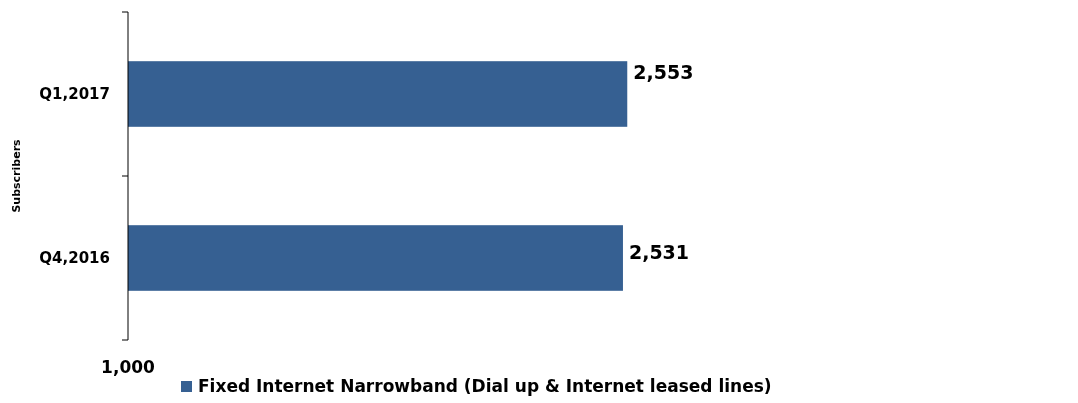 The image size is (1078, 403). Describe the element at coordinates (128, 367) in the screenshot. I see `text: 1,000` at that location.